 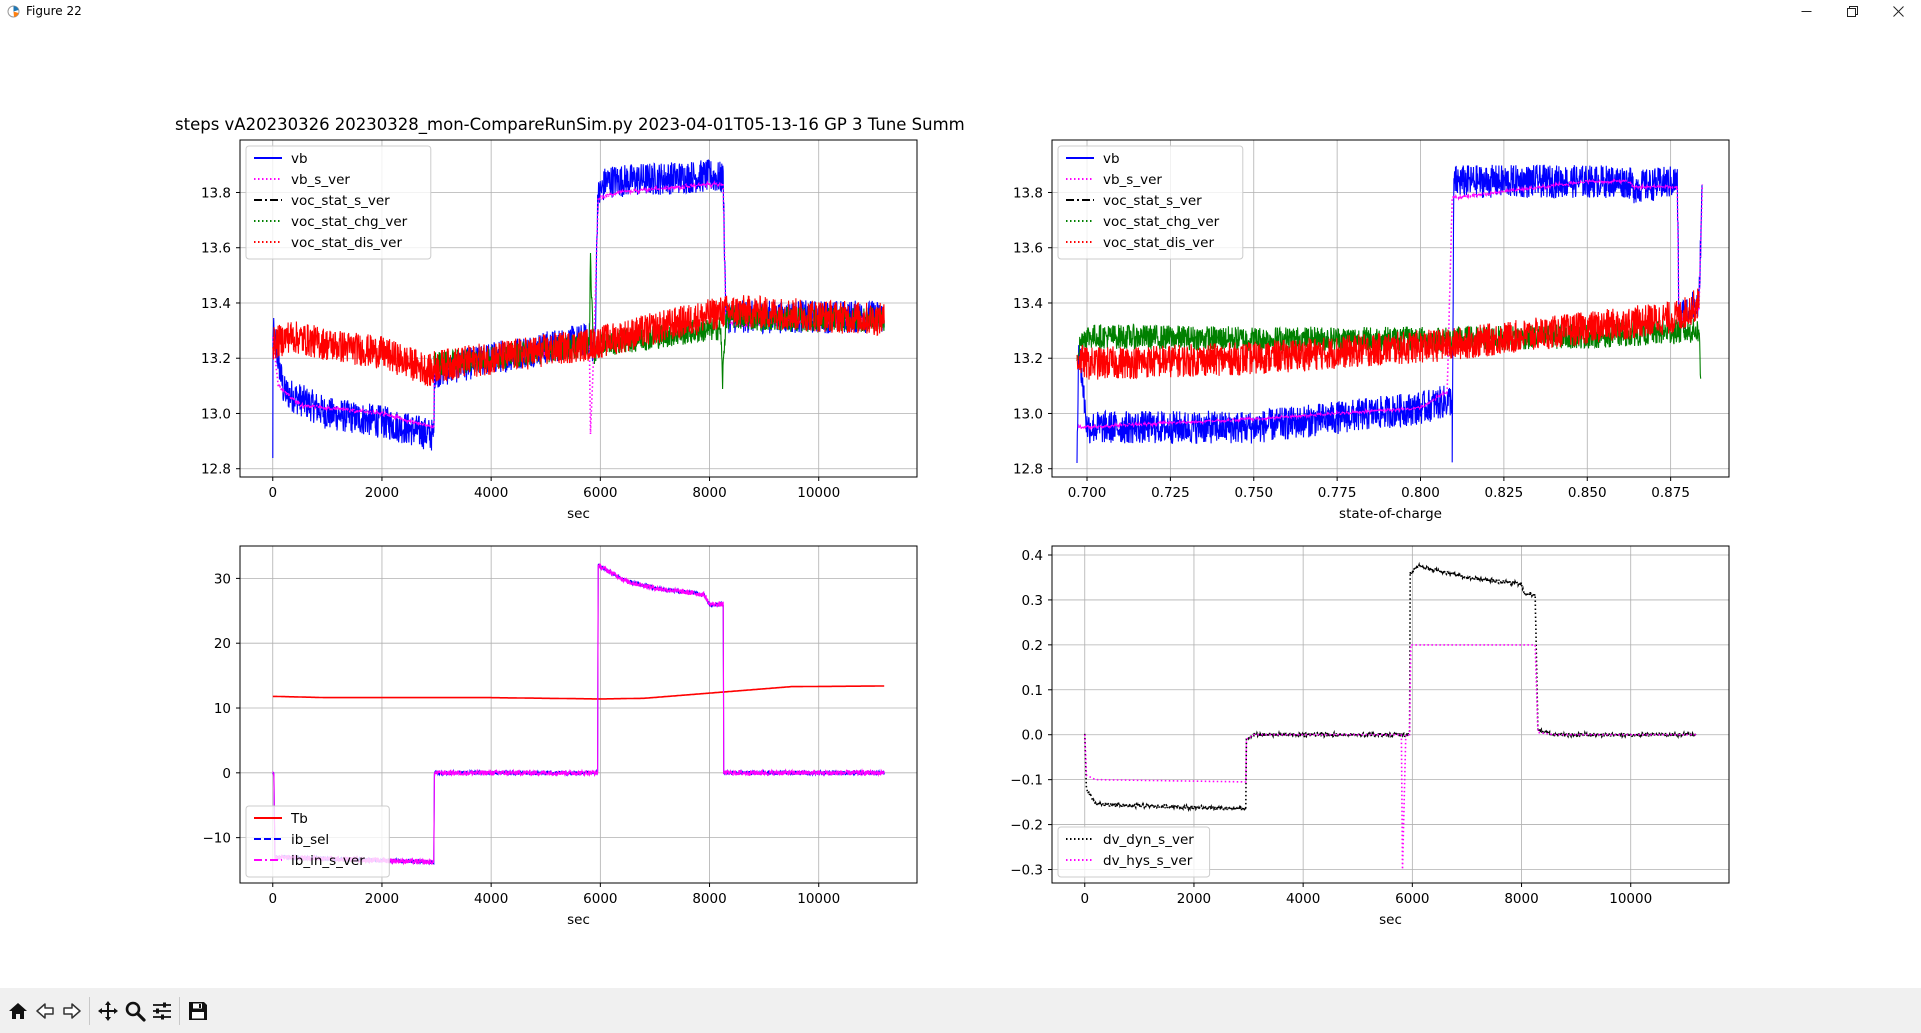 I want to click on minimize-icon, so click(x=1806, y=11).